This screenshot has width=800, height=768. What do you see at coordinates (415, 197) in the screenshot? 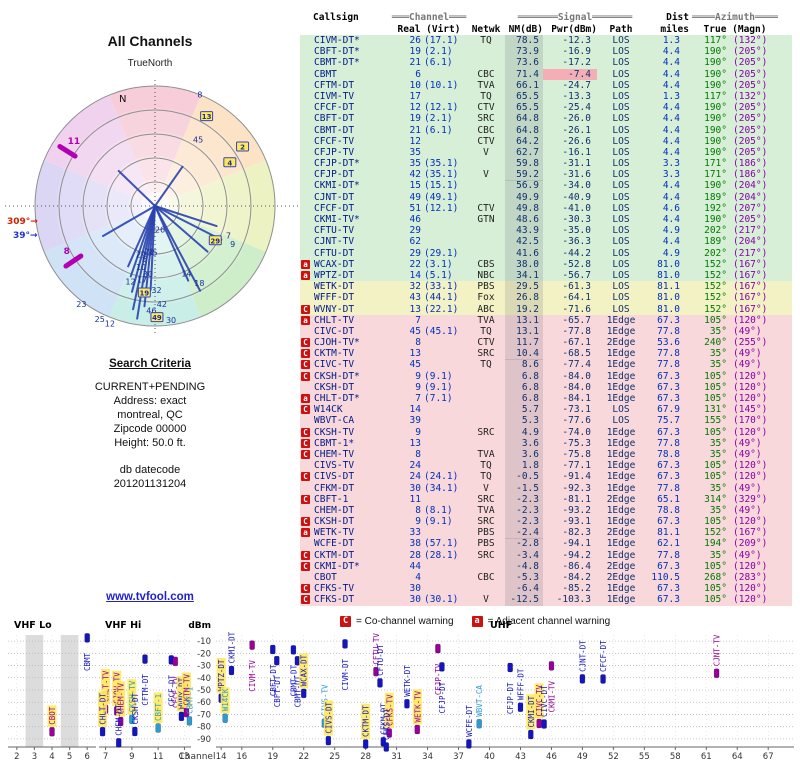
I see `cell-channel-real: 49` at bounding box center [415, 197].